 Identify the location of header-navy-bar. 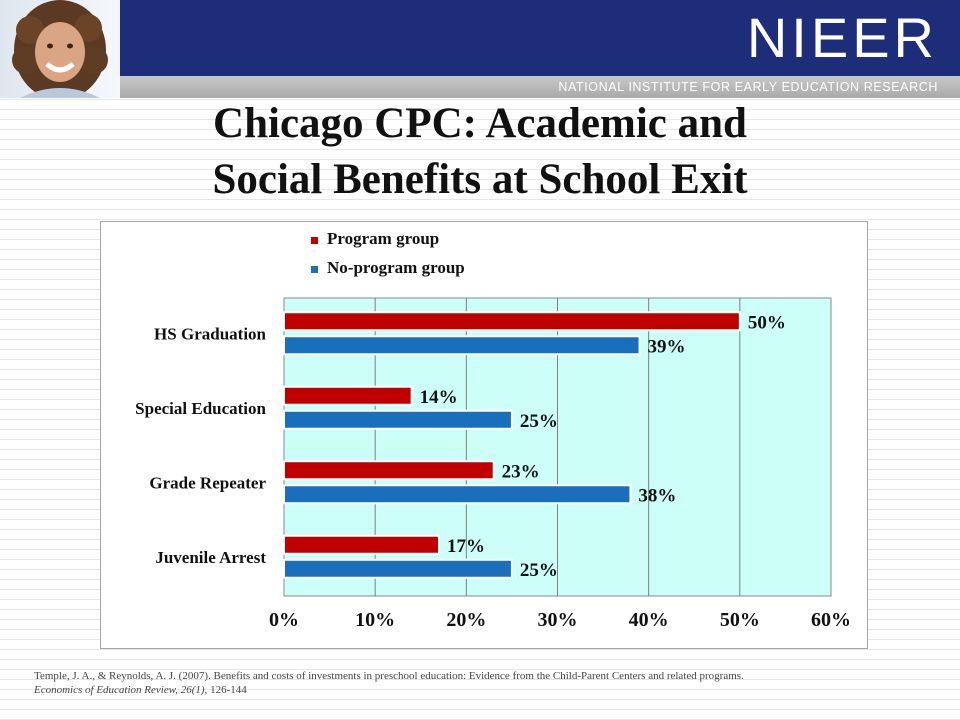
(540, 38).